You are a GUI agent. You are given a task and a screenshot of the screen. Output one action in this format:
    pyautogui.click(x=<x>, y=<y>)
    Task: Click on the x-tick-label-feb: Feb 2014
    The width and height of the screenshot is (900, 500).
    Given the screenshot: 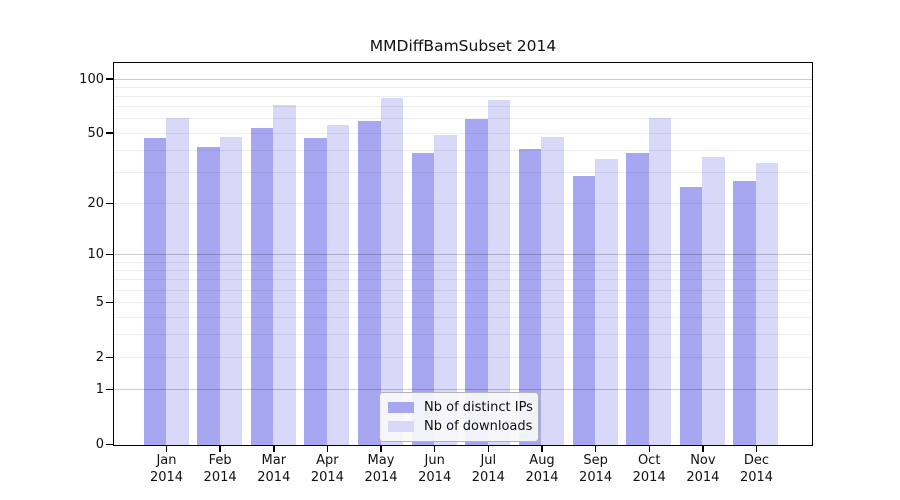 What is the action you would take?
    pyautogui.click(x=220, y=469)
    